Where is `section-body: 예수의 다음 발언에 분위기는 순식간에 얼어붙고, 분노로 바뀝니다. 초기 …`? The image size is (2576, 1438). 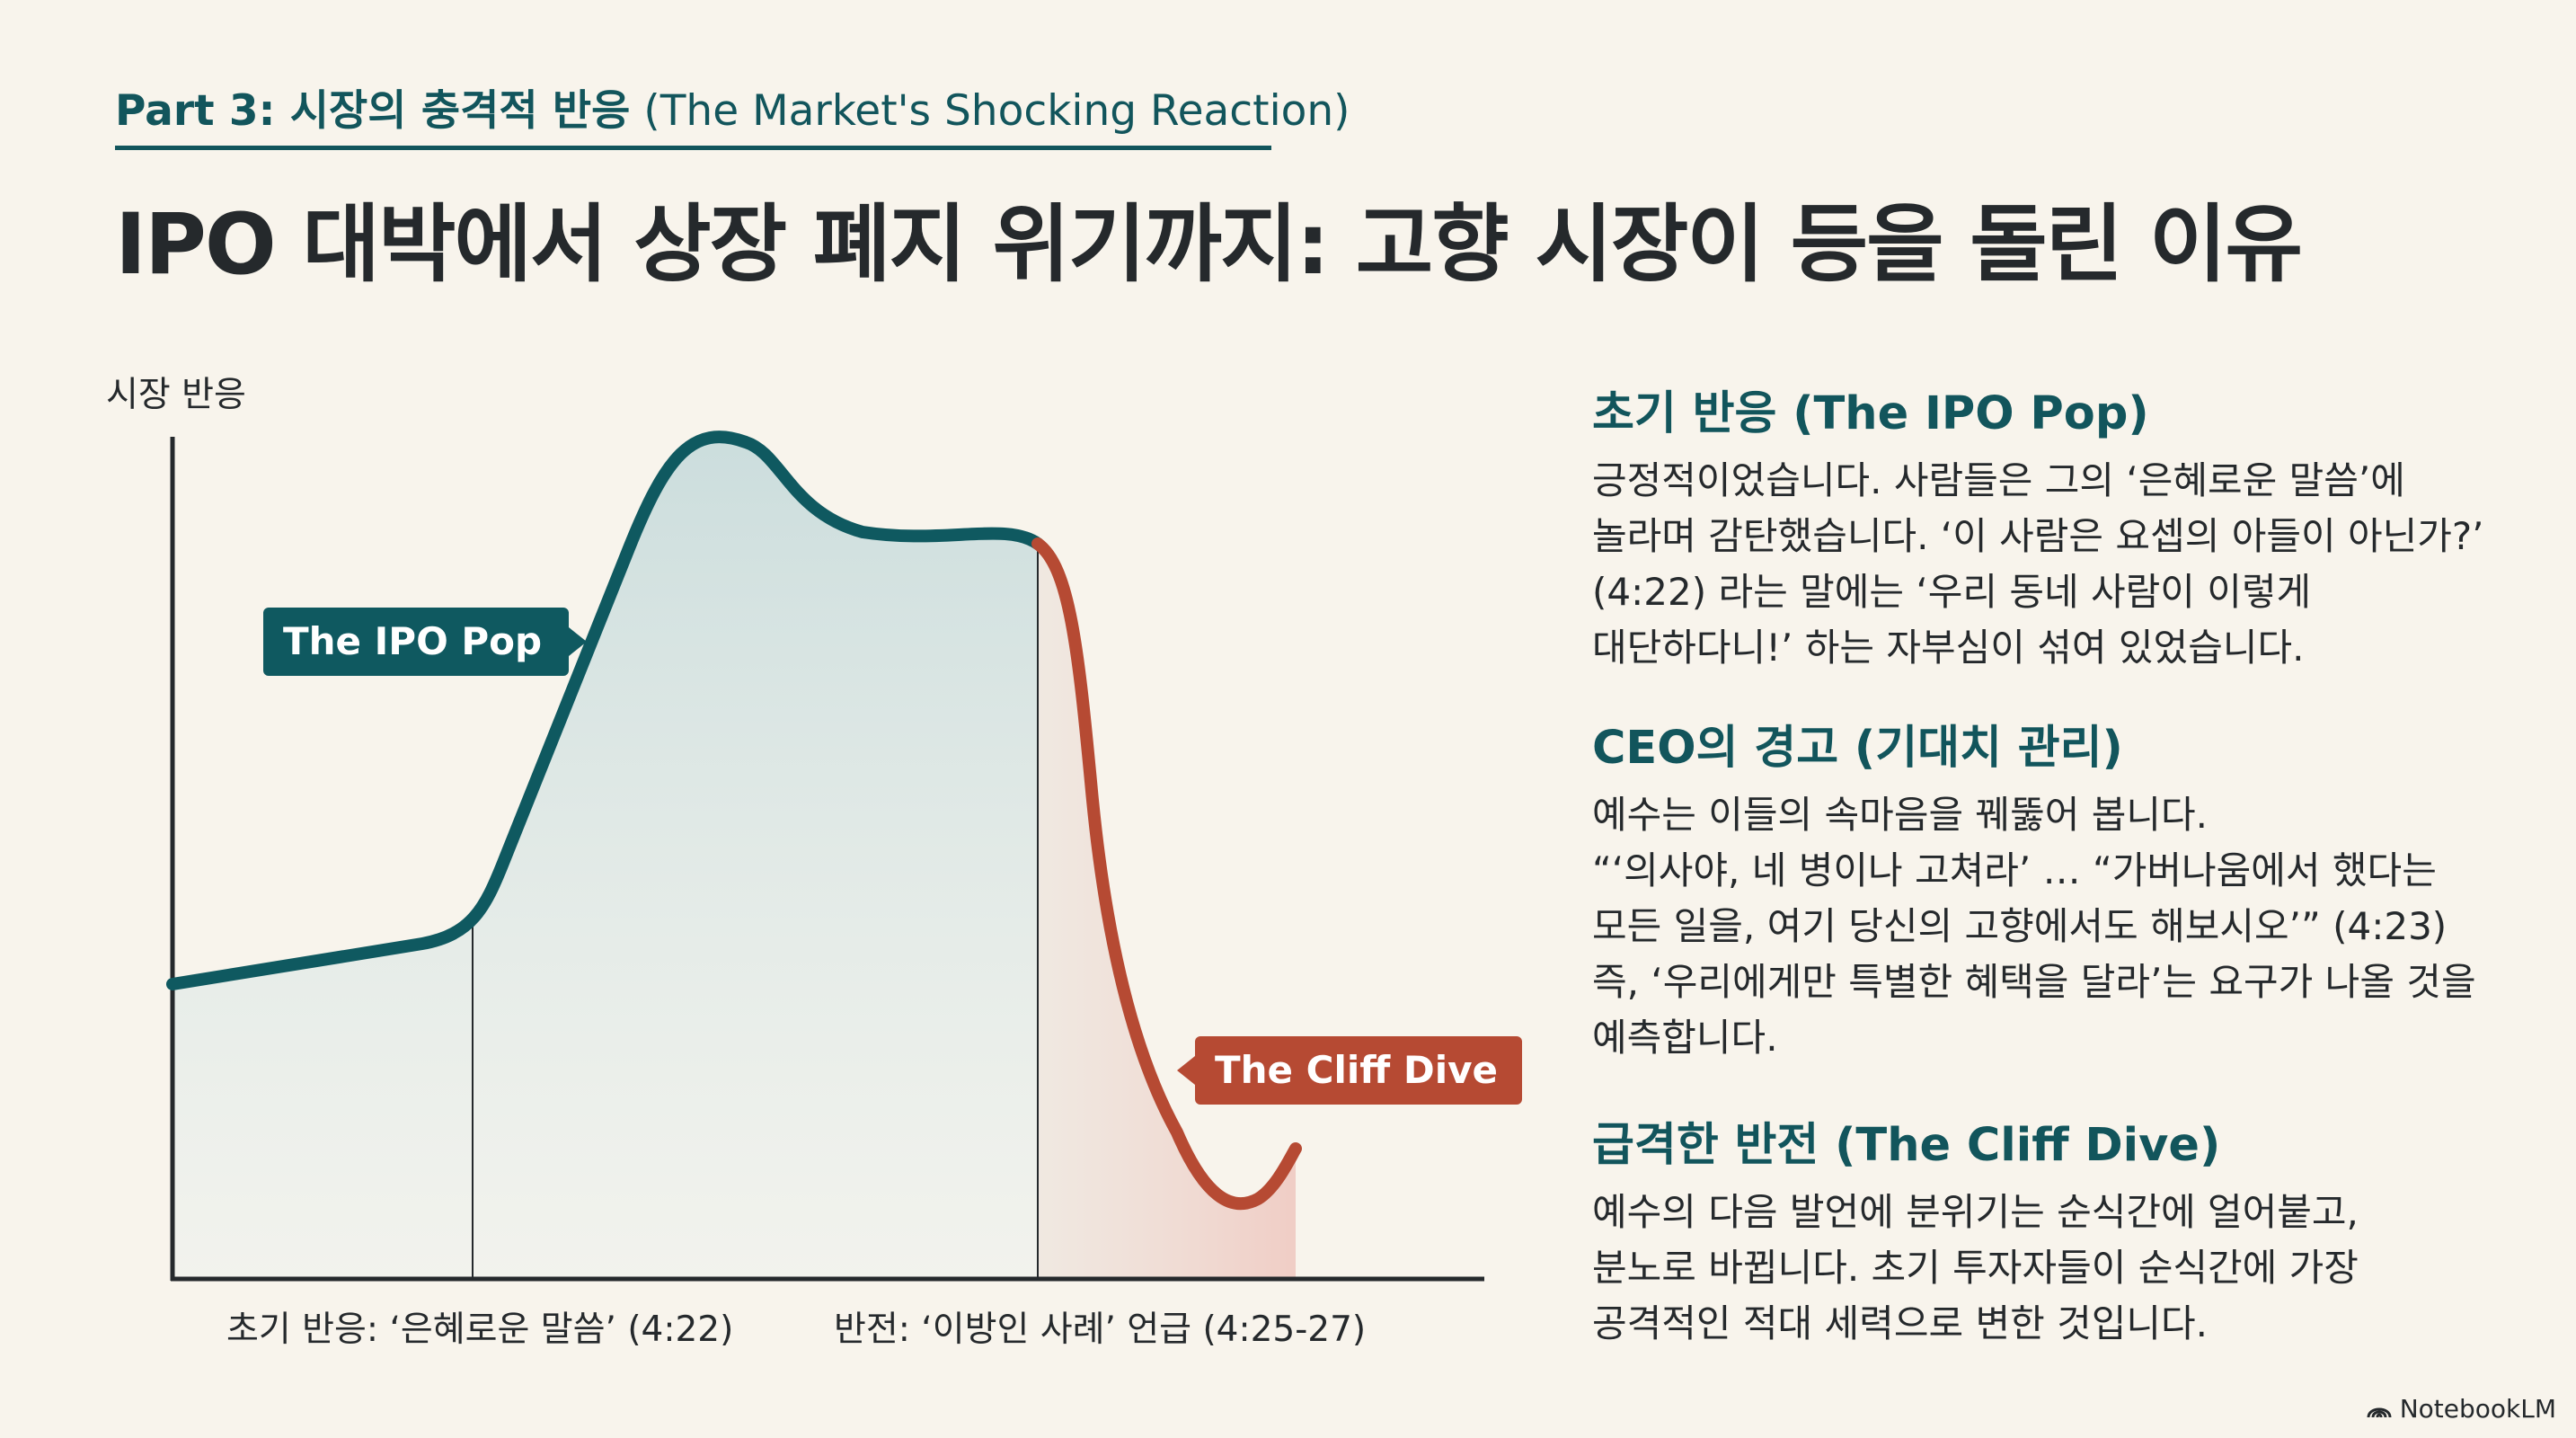
section-body: 예수의 다음 발언에 분위기는 순식간에 얼어붙고, 분노로 바뀝니다. 초기 … is located at coordinates (1975, 1267).